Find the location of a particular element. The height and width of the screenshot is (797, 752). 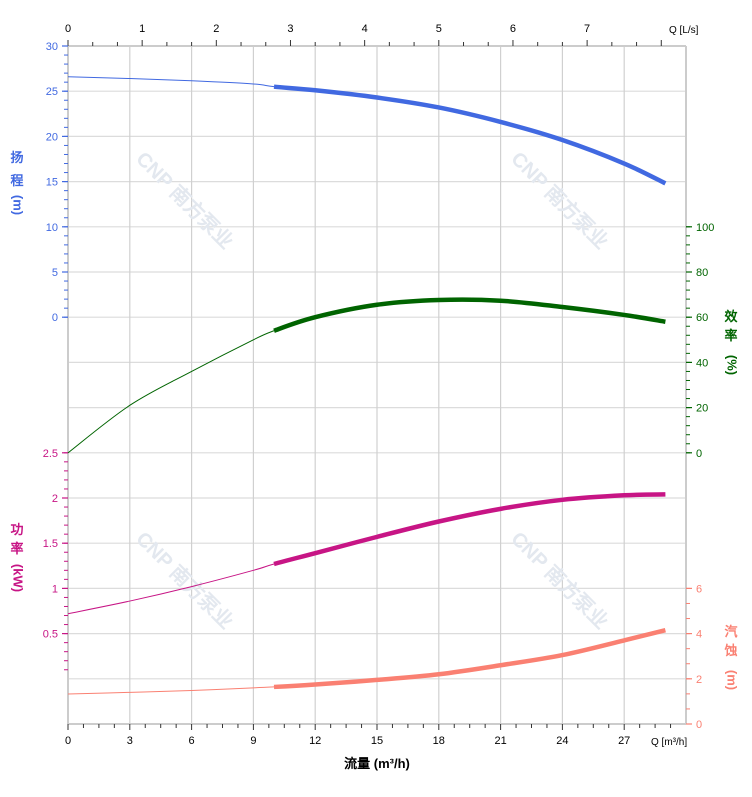

x-tick-label: 6 is located at coordinates (192, 741).